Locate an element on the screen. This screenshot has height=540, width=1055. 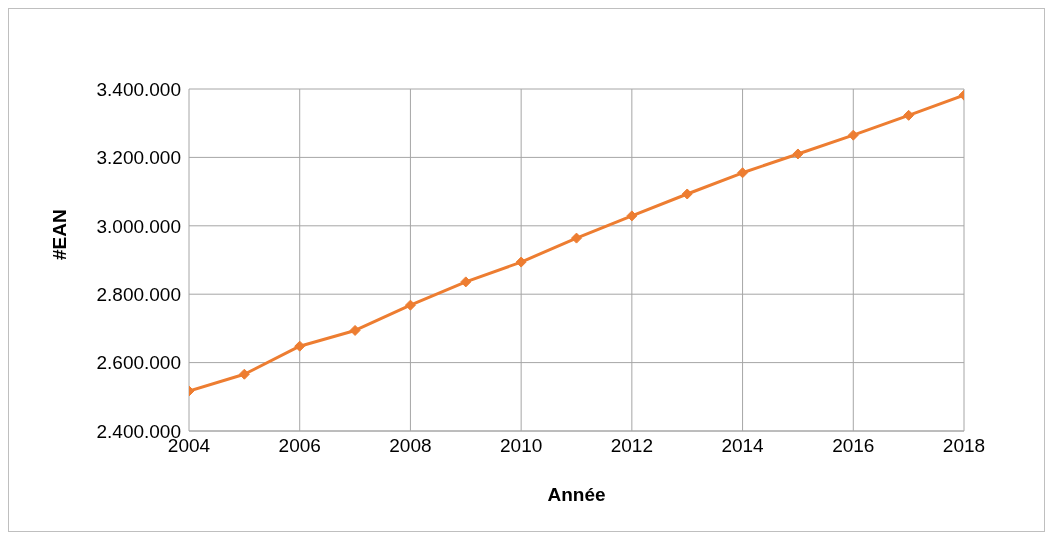
x-tick-label: 2012 is located at coordinates (631, 446).